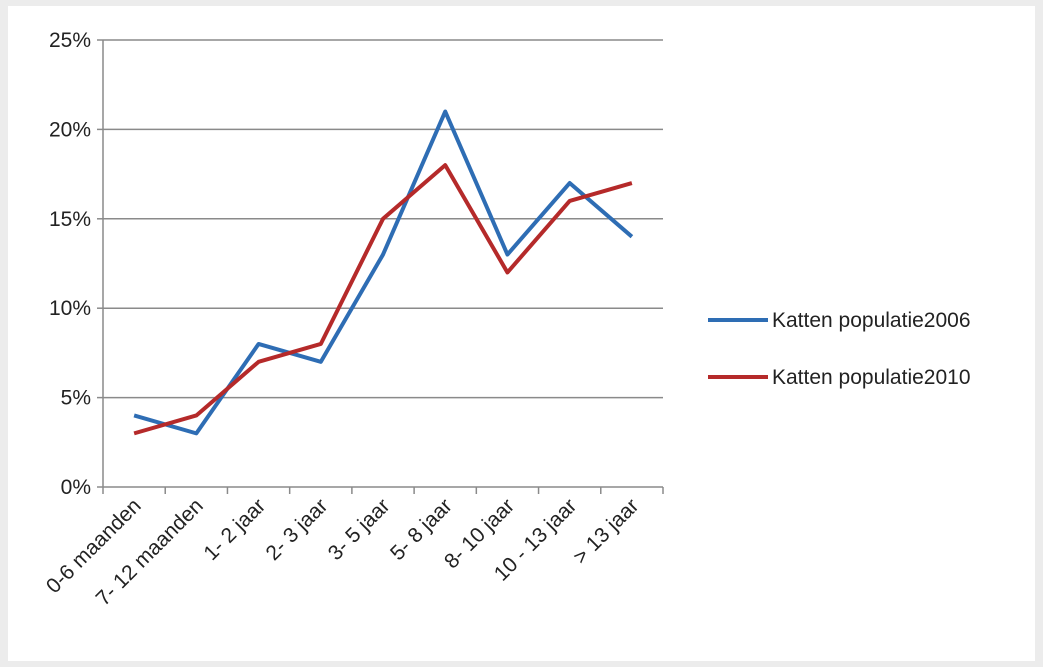 Image resolution: width=1043 pixels, height=667 pixels. I want to click on y-tick-label: 10%, so click(70, 308).